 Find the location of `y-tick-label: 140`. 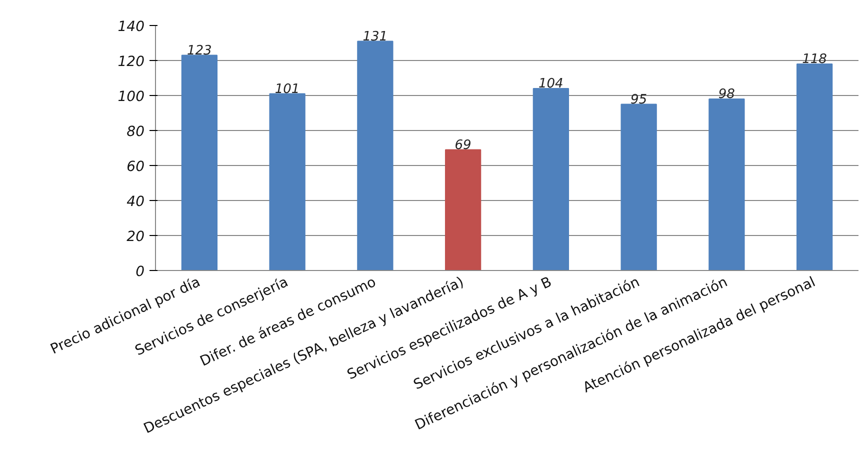

y-tick-label: 140 is located at coordinates (131, 27).